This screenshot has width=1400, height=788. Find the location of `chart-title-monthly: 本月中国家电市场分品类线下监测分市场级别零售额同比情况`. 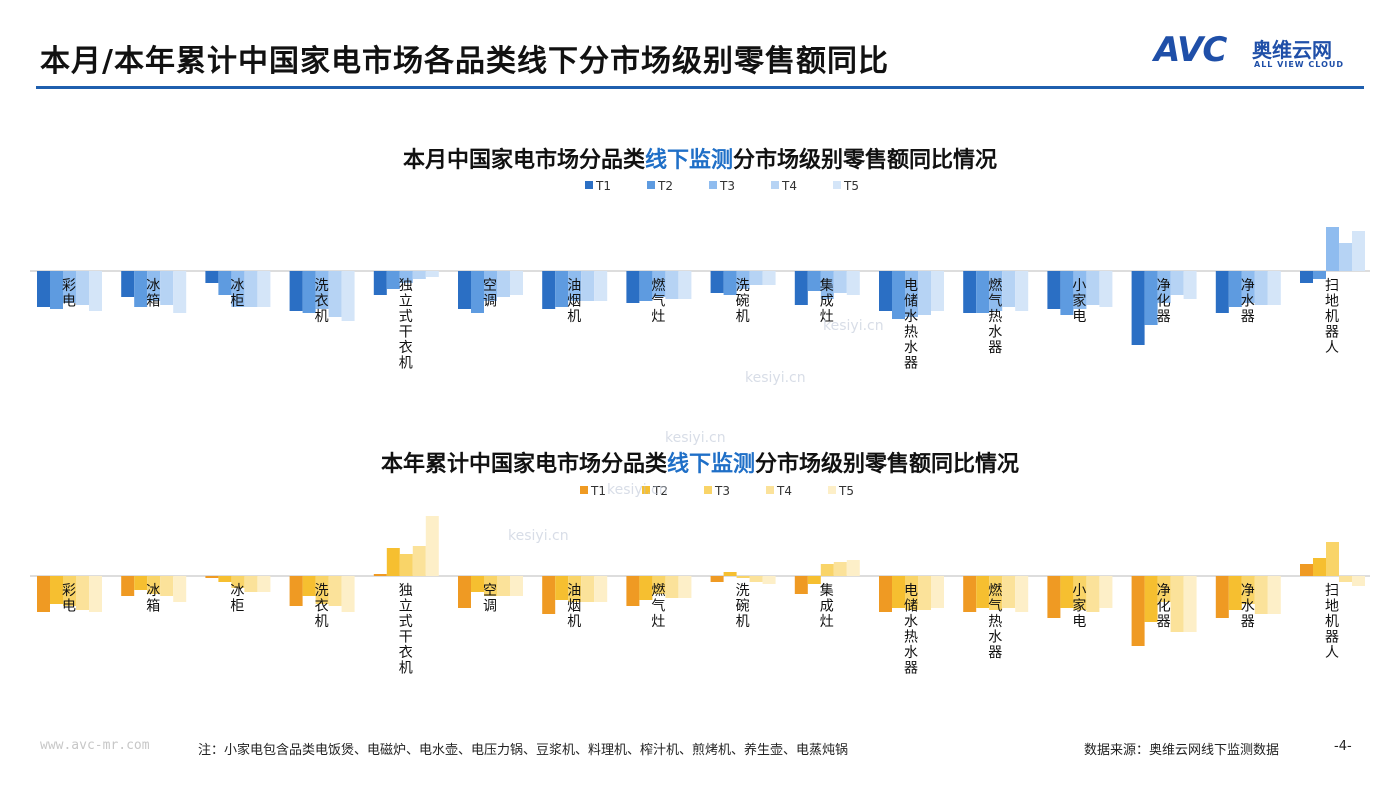

chart-title-monthly: 本月中国家电市场分品类线下监测分市场级别零售额同比情况 is located at coordinates (700, 158).